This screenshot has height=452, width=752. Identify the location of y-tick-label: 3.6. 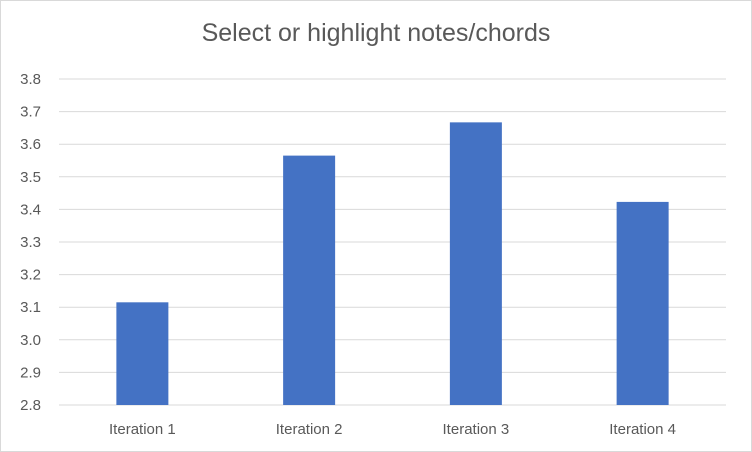
(30, 144).